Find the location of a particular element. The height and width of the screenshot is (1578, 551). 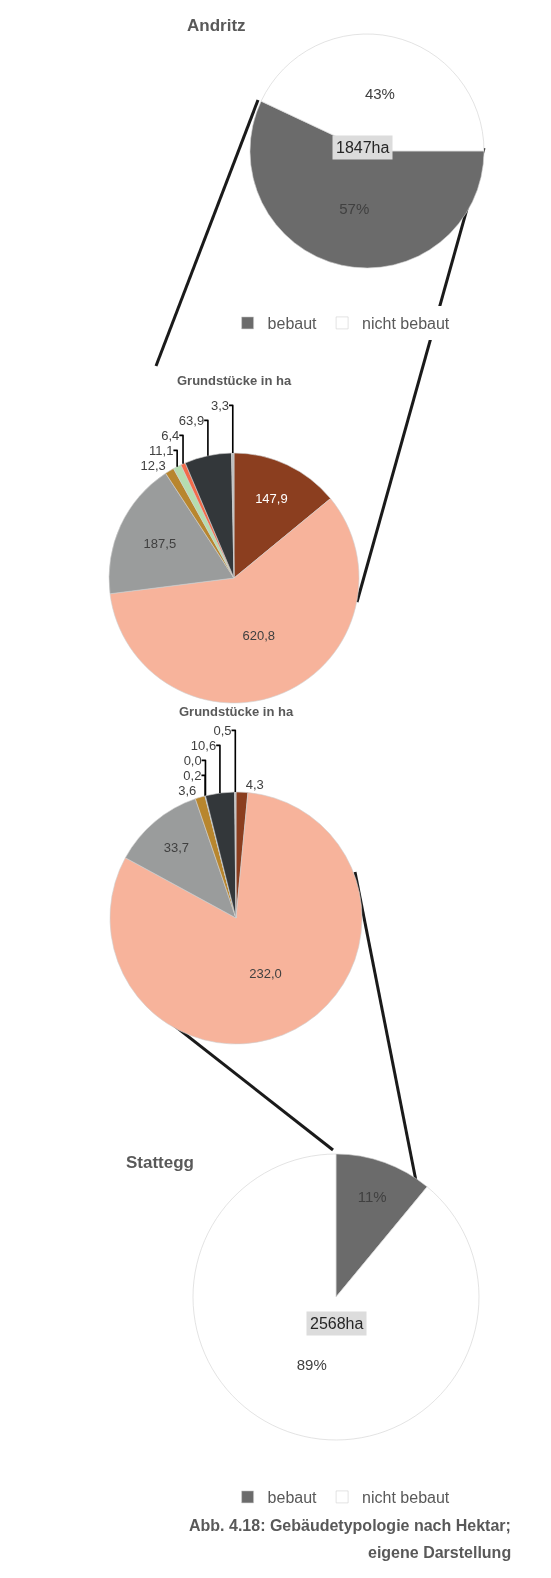

data-label: 187,5 is located at coordinates (160, 544).